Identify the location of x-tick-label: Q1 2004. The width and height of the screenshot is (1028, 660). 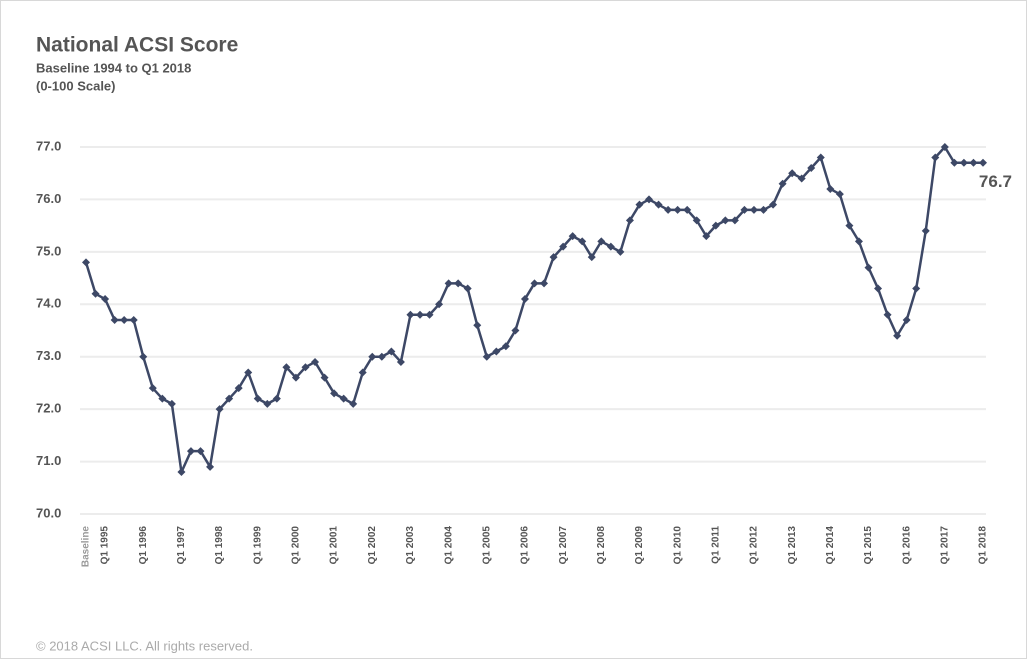
(448, 545).